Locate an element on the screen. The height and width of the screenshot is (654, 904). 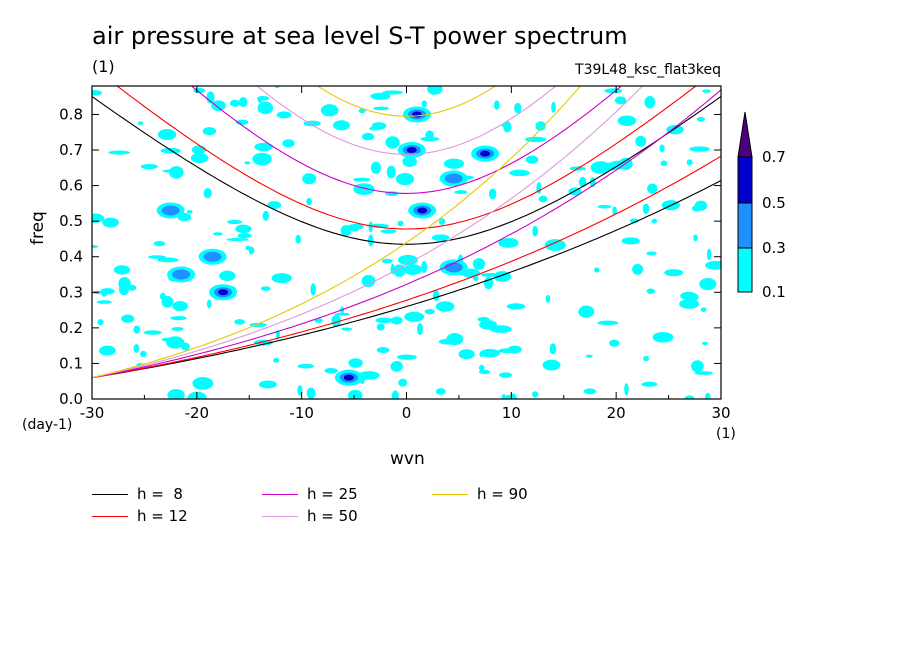
chart-subtitle: (1) is located at coordinates (103, 66).